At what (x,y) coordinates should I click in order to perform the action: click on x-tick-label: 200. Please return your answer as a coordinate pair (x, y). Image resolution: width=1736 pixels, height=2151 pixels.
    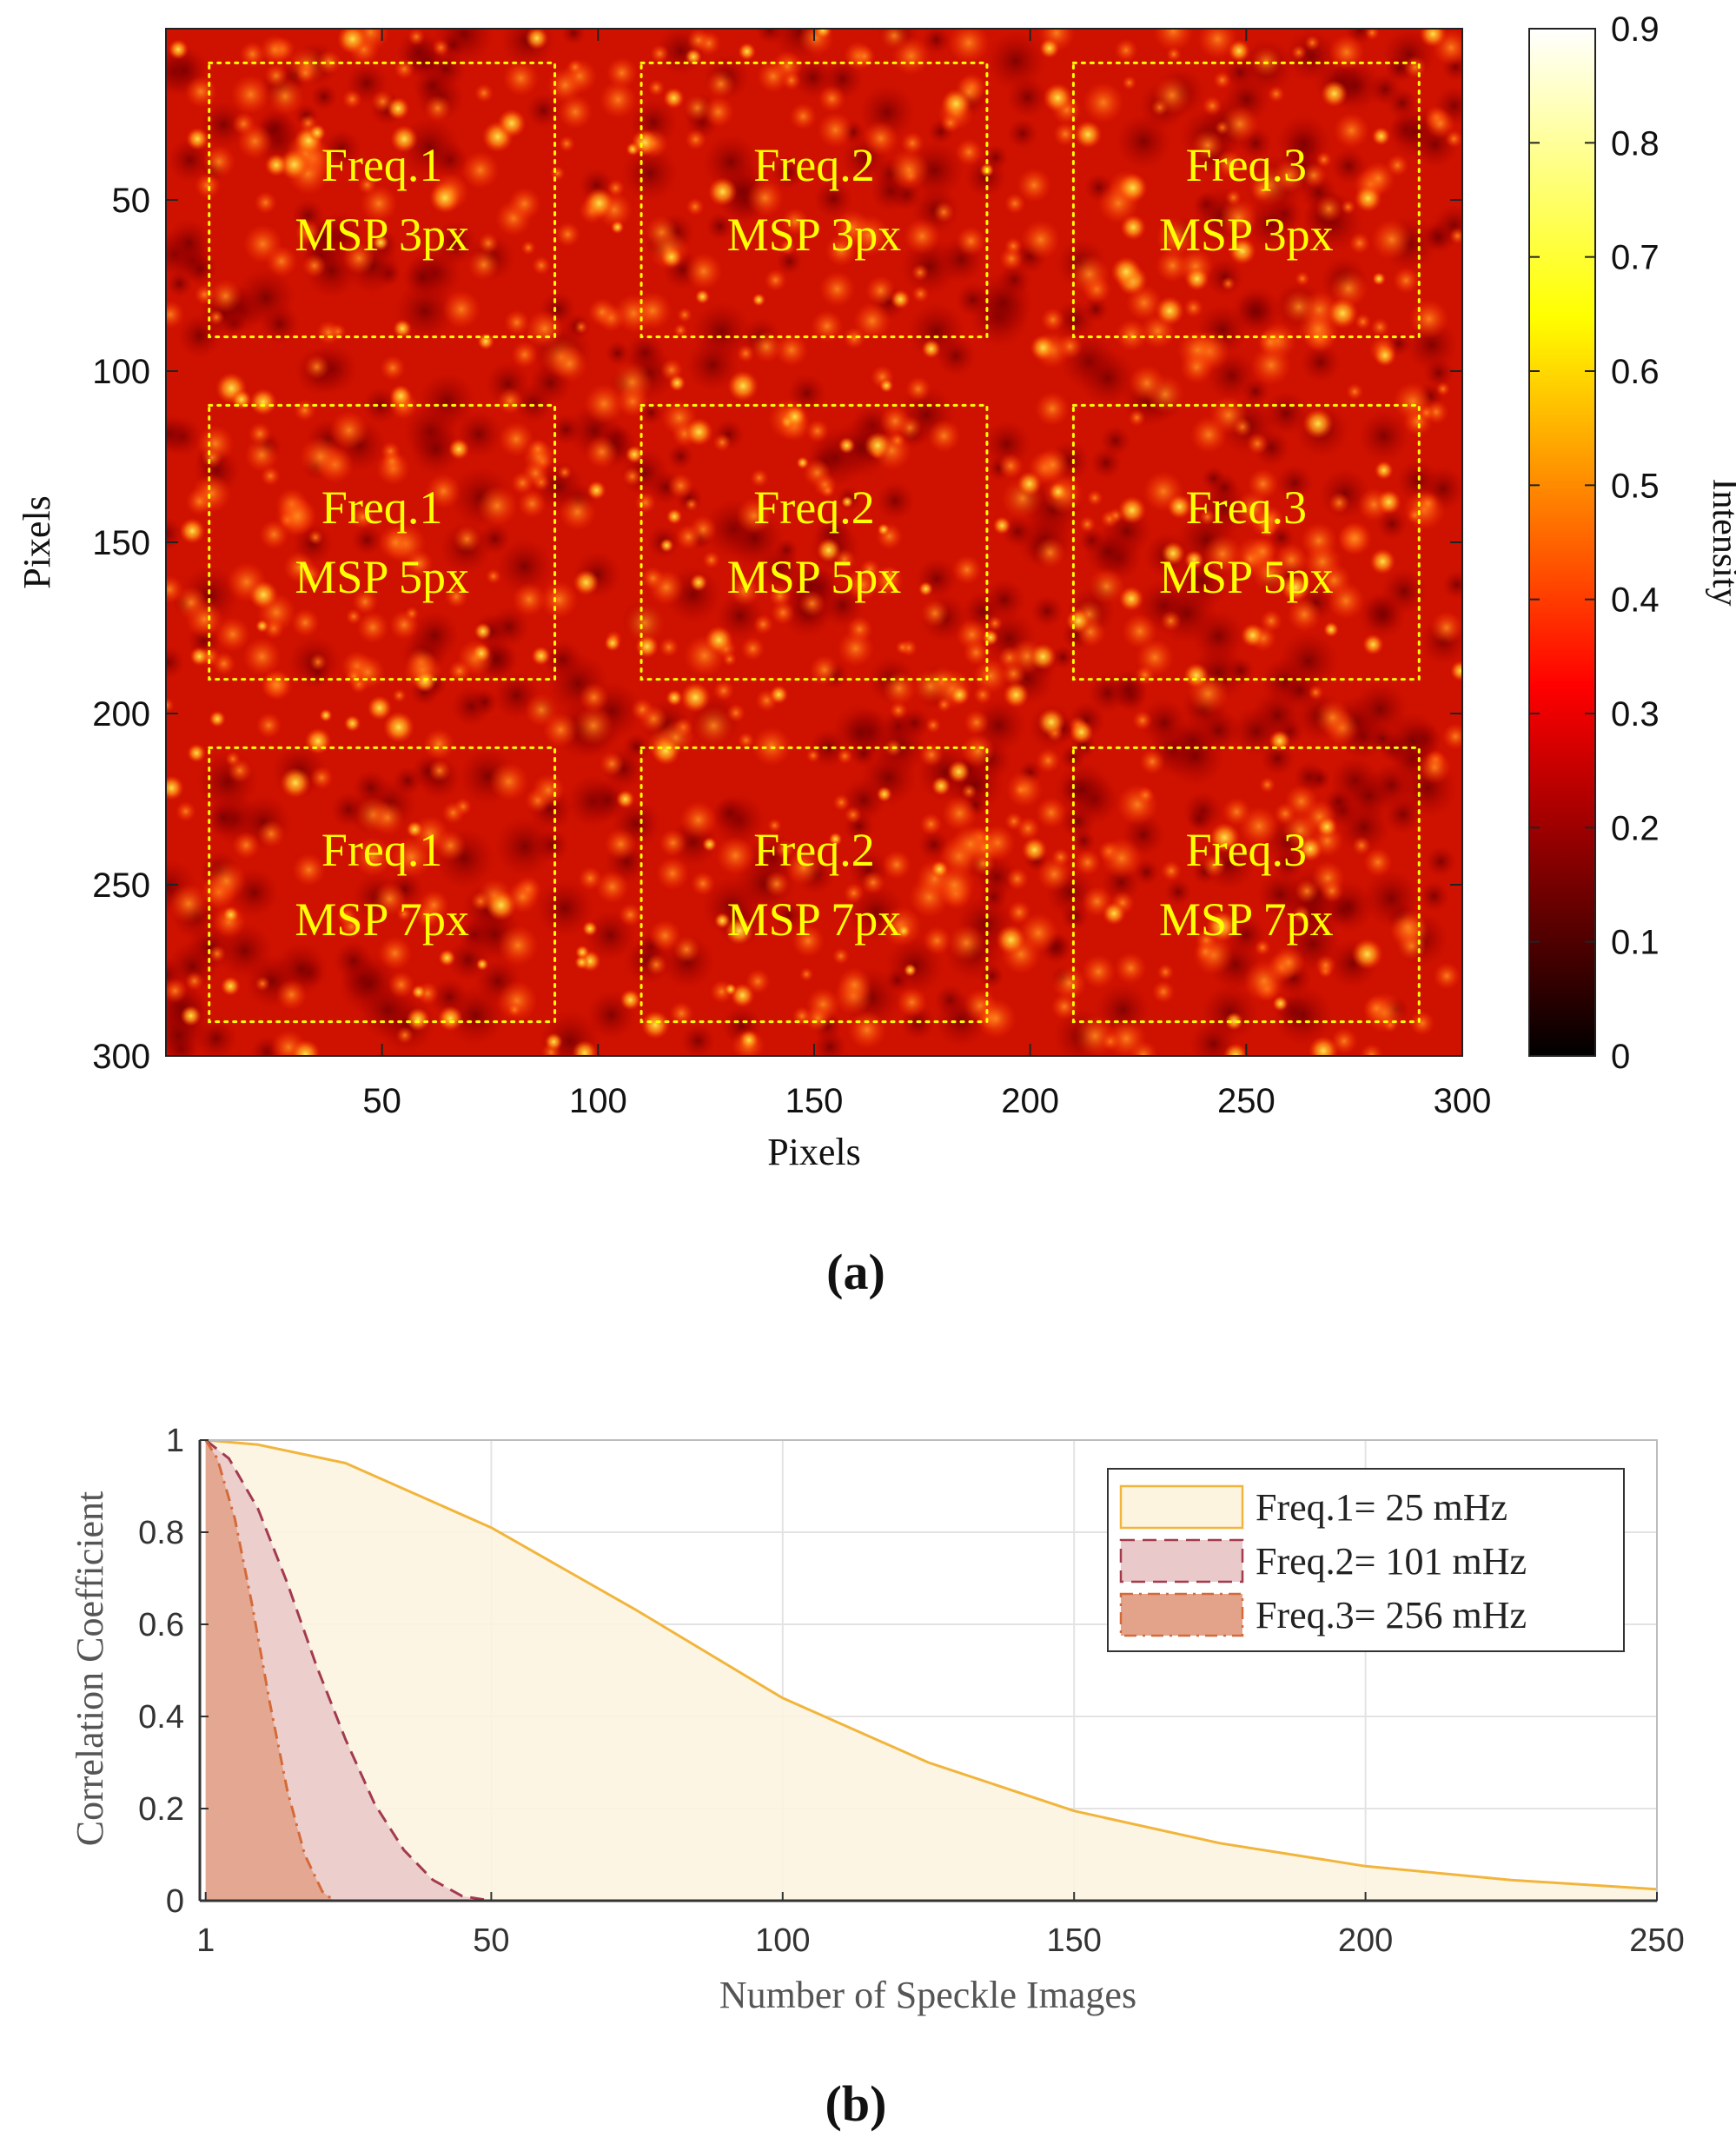
    Looking at the image, I should click on (1365, 1940).